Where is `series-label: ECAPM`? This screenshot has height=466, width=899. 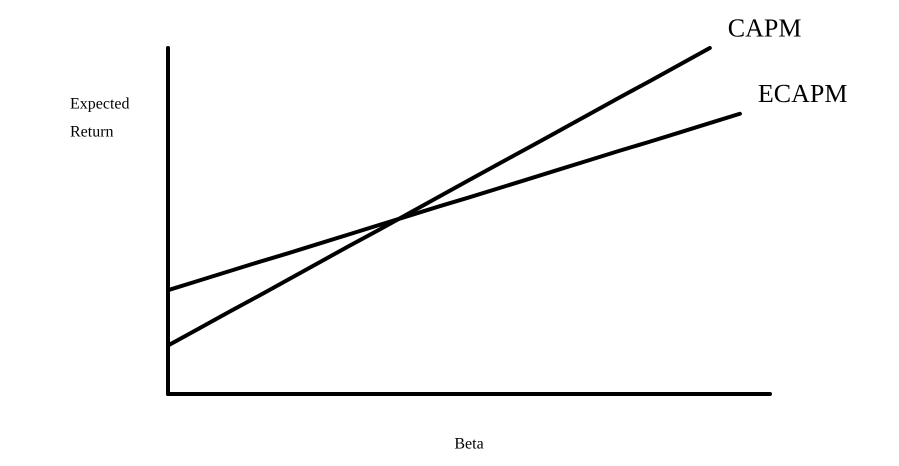 series-label: ECAPM is located at coordinates (803, 93).